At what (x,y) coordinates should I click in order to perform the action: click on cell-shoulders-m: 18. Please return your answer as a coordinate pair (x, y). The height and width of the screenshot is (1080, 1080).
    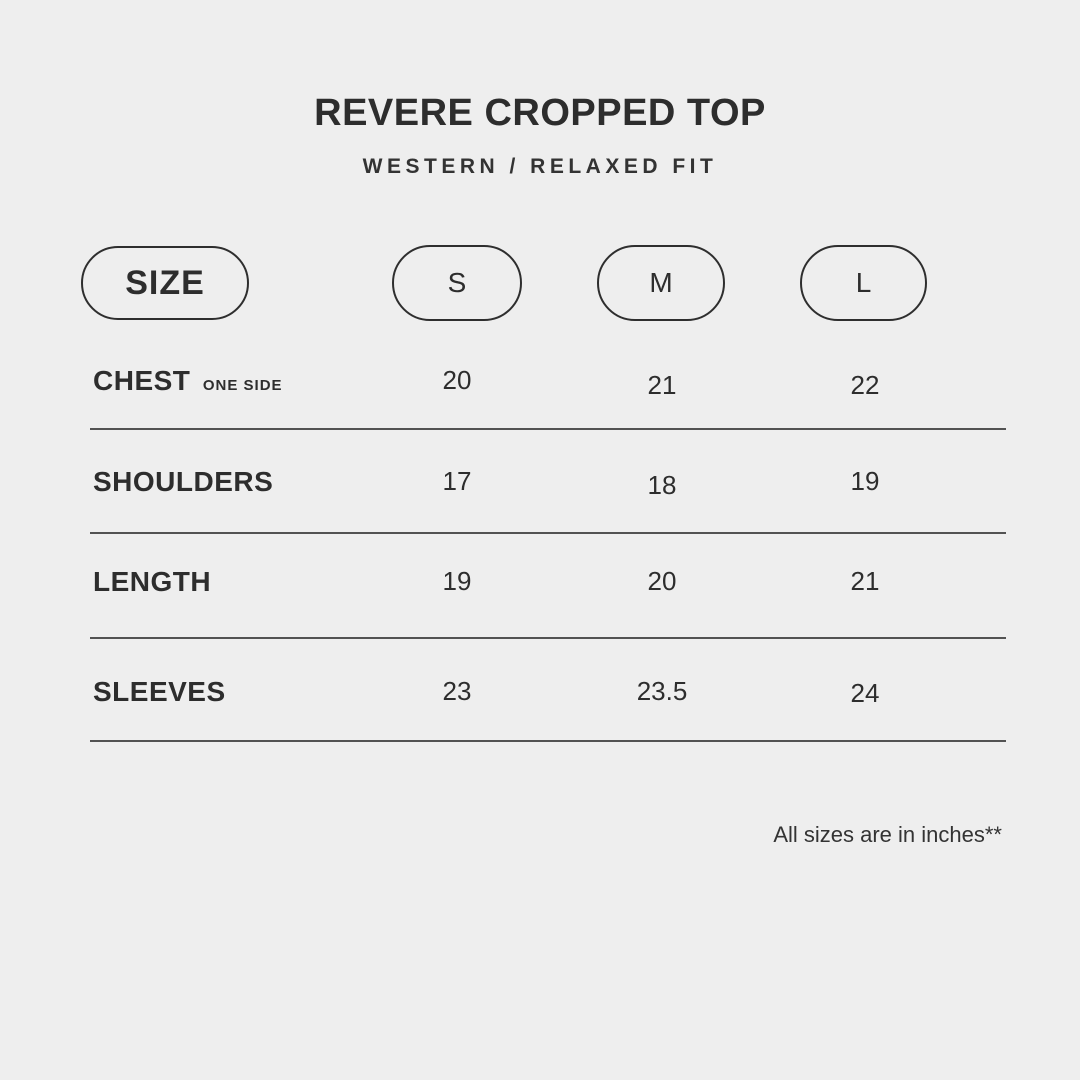
    Looking at the image, I should click on (662, 485).